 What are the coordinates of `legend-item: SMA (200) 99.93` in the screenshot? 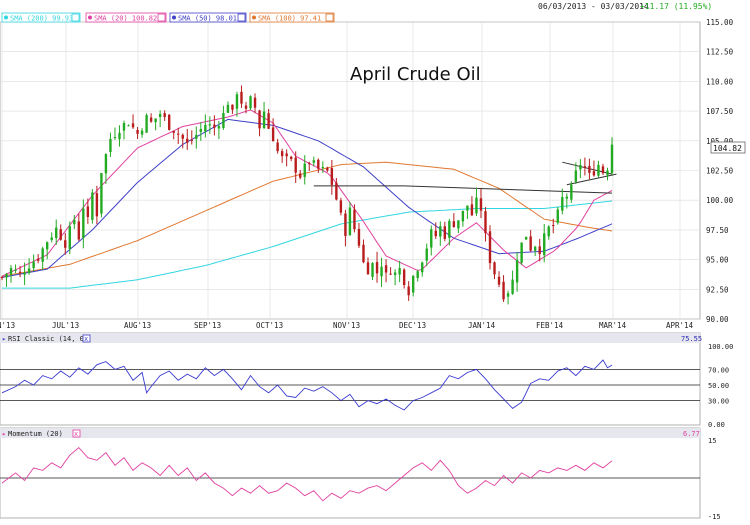 It's located at (41, 17).